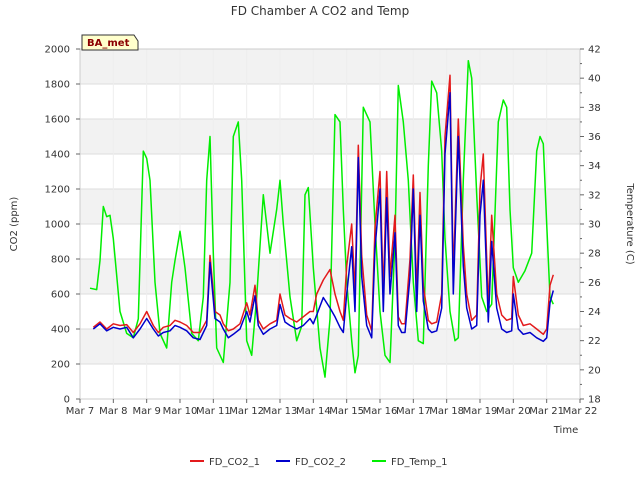 The width and height of the screenshot is (640, 480). I want to click on y-right-tick-label: 42, so click(594, 50).